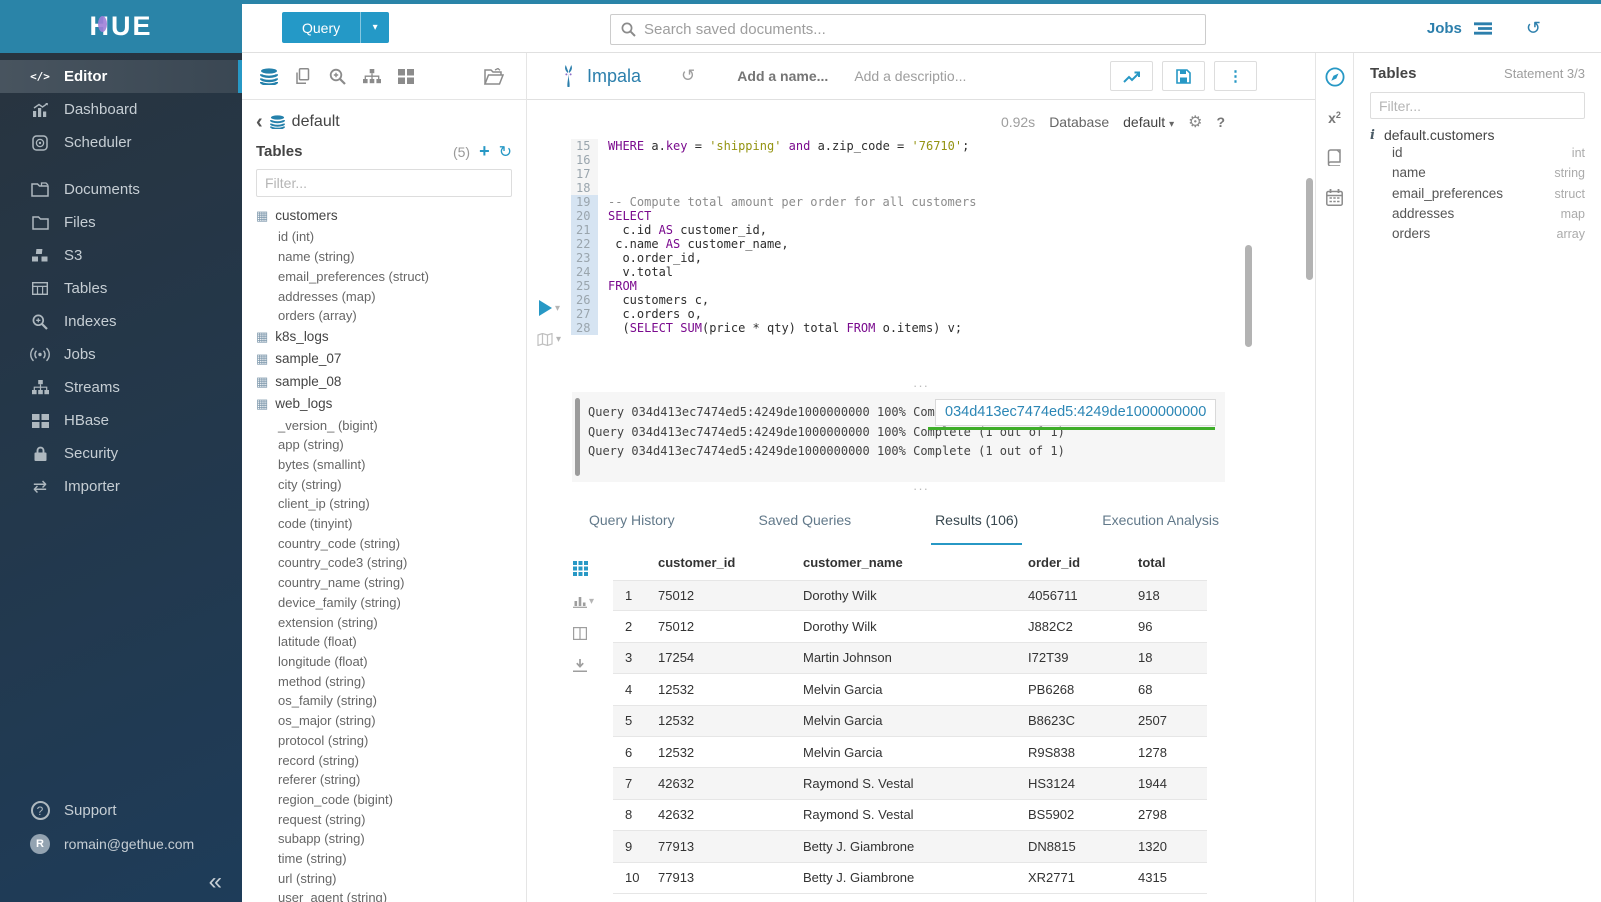 The width and height of the screenshot is (1601, 902). I want to click on schedule-icon, so click(1334, 197).